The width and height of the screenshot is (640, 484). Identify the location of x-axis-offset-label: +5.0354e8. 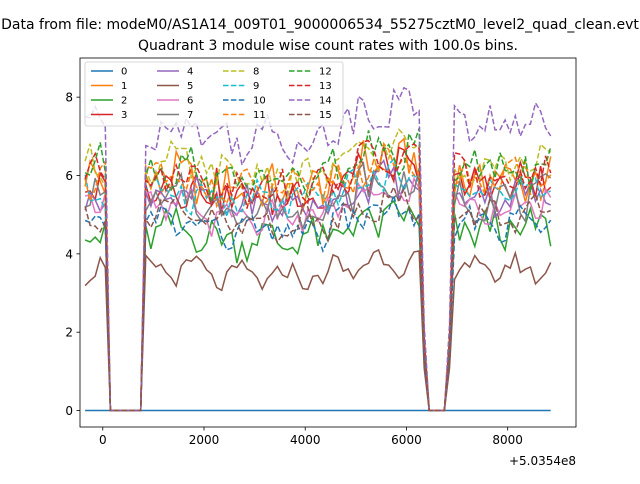
(542, 461).